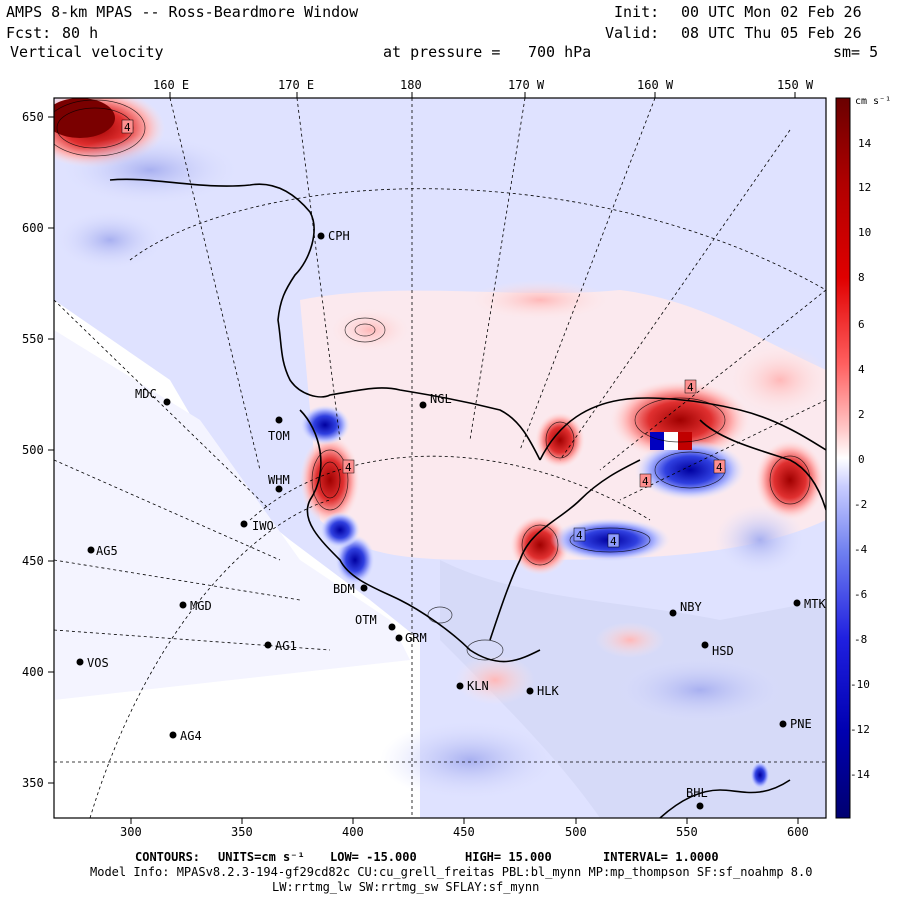 The image size is (900, 900). Describe the element at coordinates (373, 857) in the screenshot. I see `contours-low: LOW= -15.000` at that location.